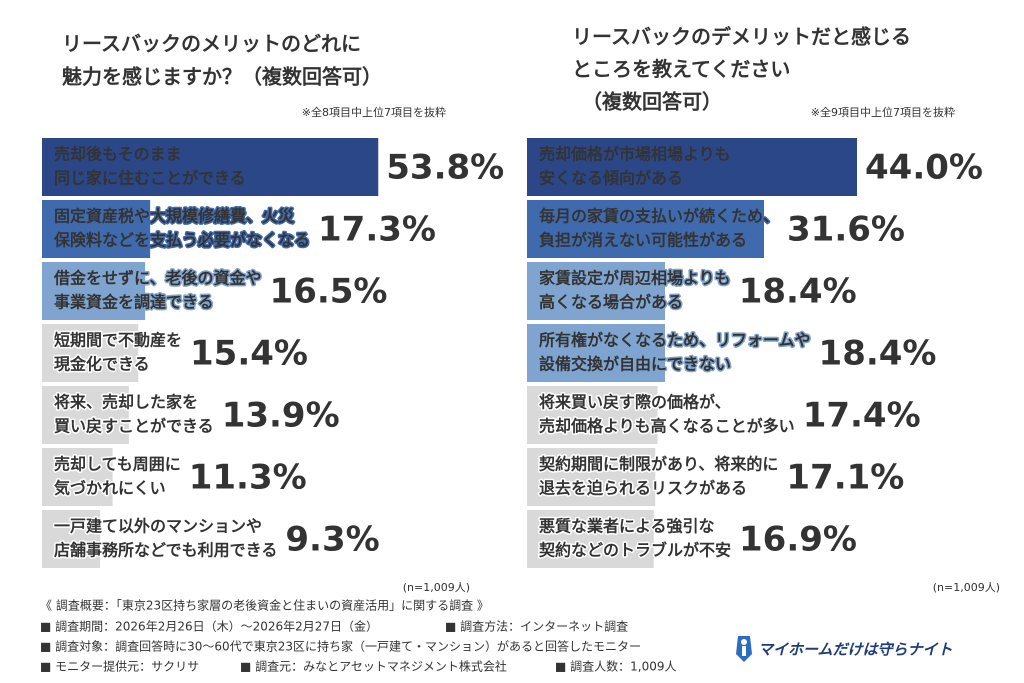  I want to click on category-label: 契約などのトラブルが不安, so click(634, 550).